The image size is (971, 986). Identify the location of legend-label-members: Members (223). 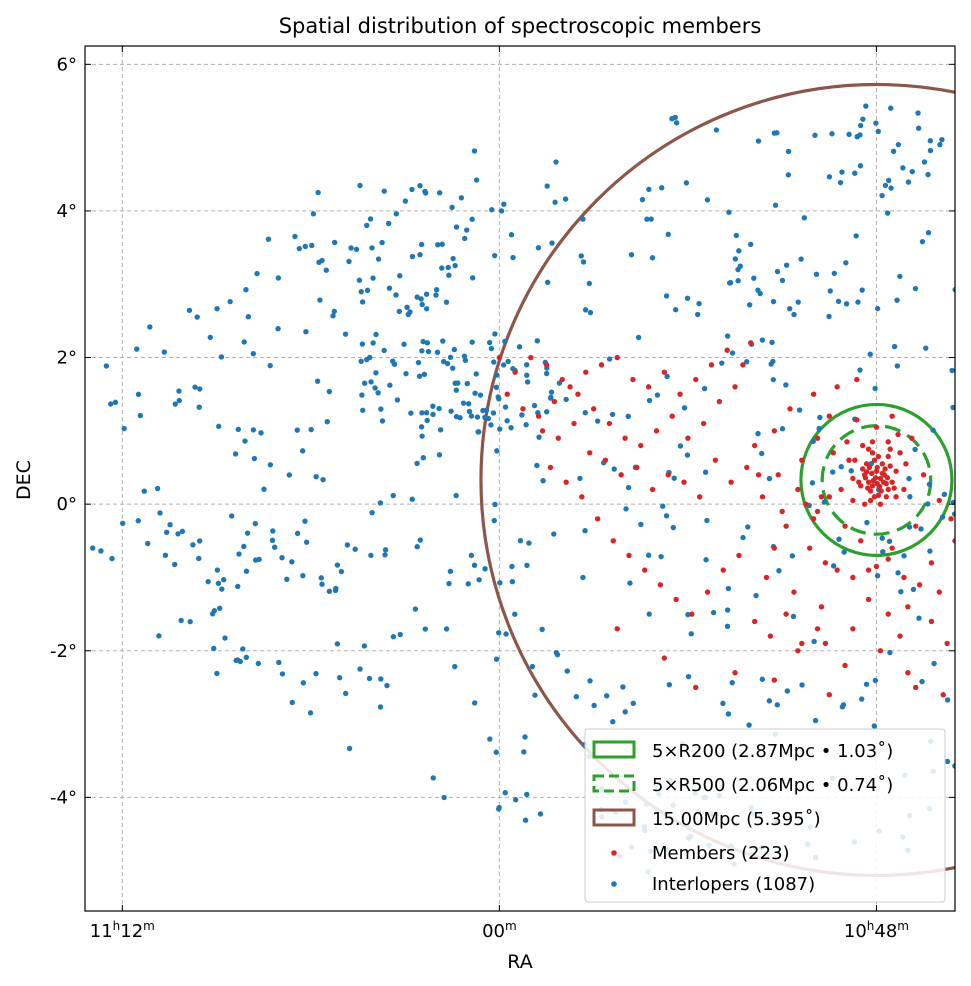
(721, 853).